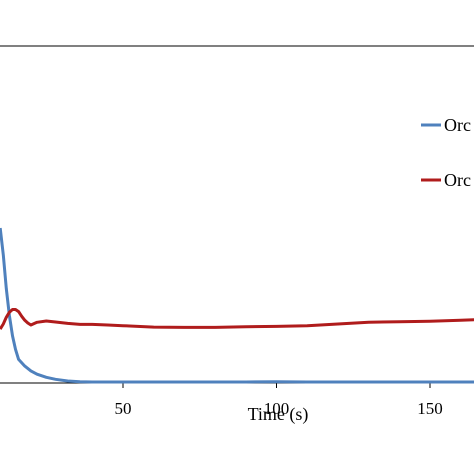  What do you see at coordinates (457, 125) in the screenshot?
I see `legend-label-1: Orc` at bounding box center [457, 125].